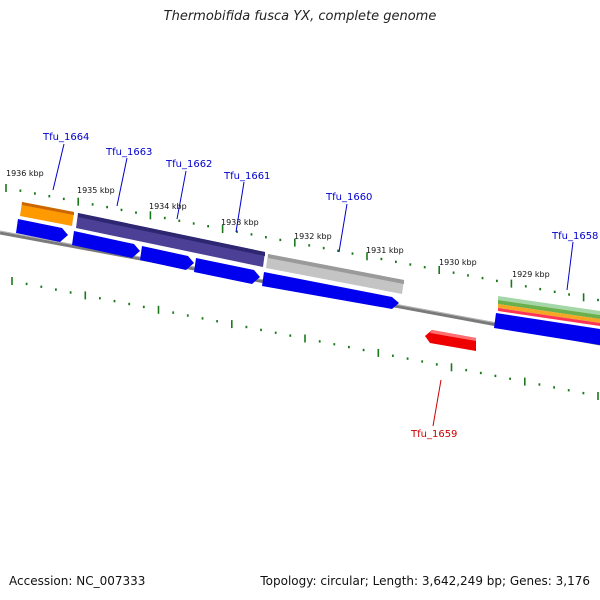 The width and height of the screenshot is (600, 600). Describe the element at coordinates (458, 262) in the screenshot. I see `kbp-label: 1930 kbp` at that location.